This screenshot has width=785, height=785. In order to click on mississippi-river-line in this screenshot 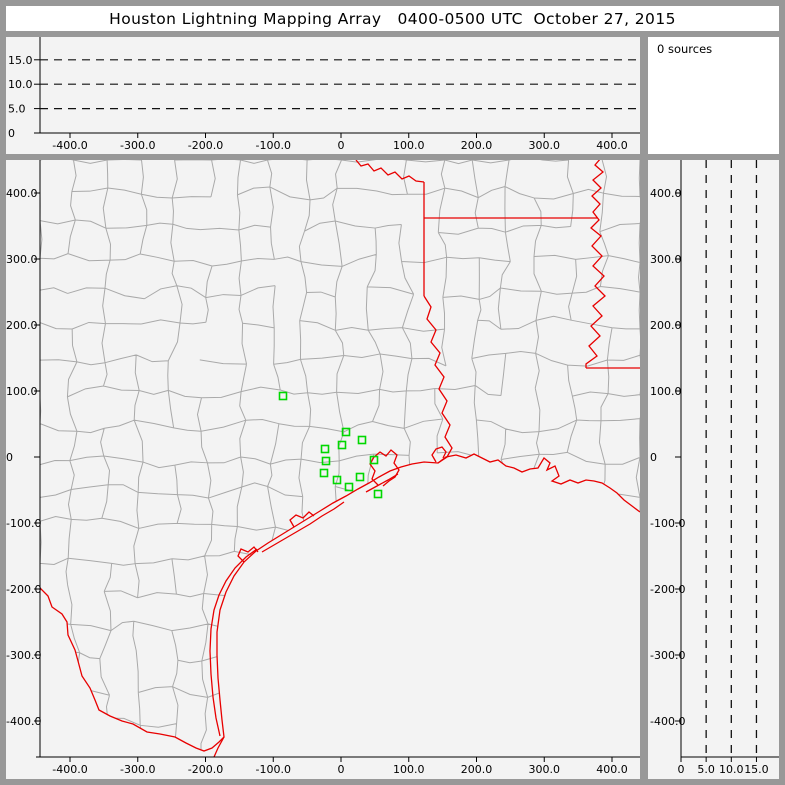, I will do `click(595, 264)`.